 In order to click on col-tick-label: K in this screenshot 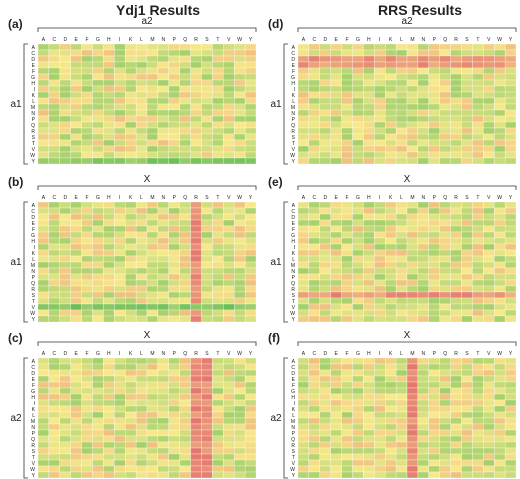, I will do `click(131, 354)`.